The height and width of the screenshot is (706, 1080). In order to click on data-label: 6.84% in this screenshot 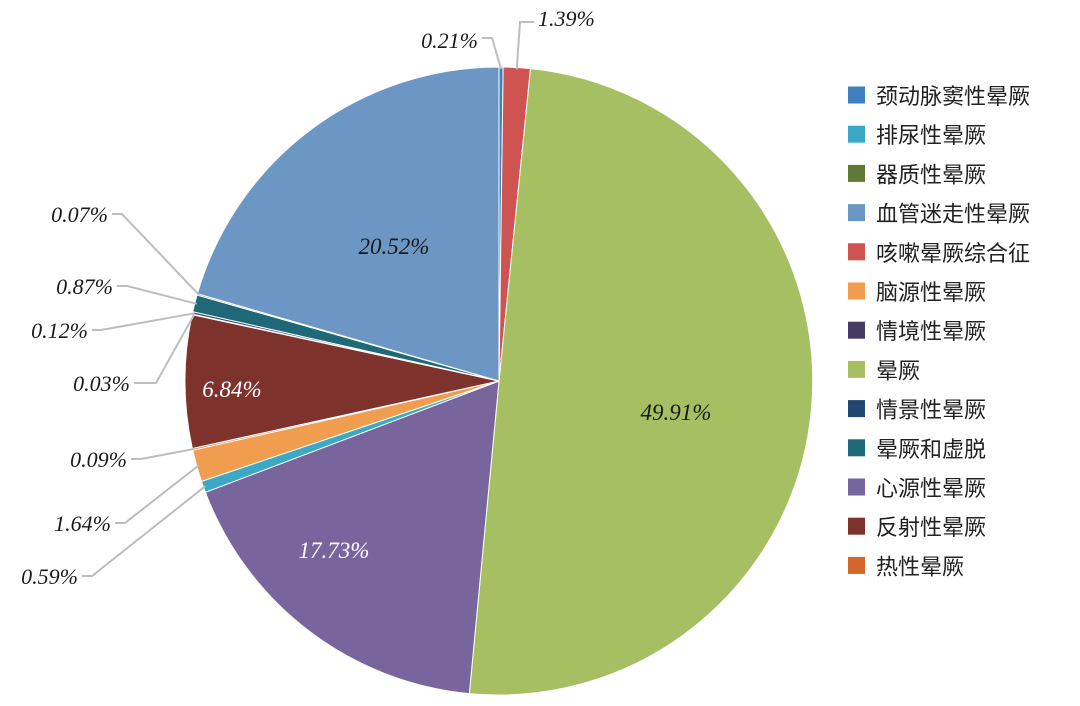, I will do `click(231, 389)`.